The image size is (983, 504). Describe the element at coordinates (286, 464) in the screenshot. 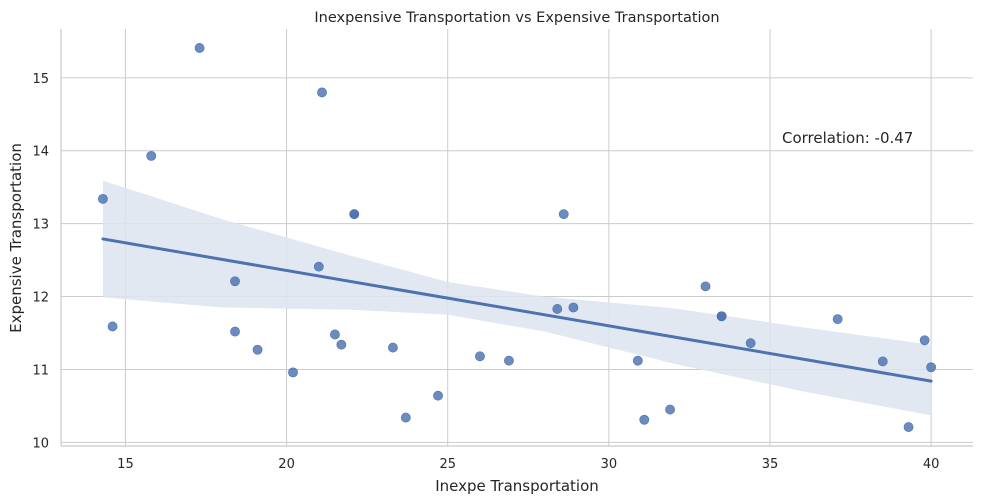

I see `x-tick-label: 20` at that location.